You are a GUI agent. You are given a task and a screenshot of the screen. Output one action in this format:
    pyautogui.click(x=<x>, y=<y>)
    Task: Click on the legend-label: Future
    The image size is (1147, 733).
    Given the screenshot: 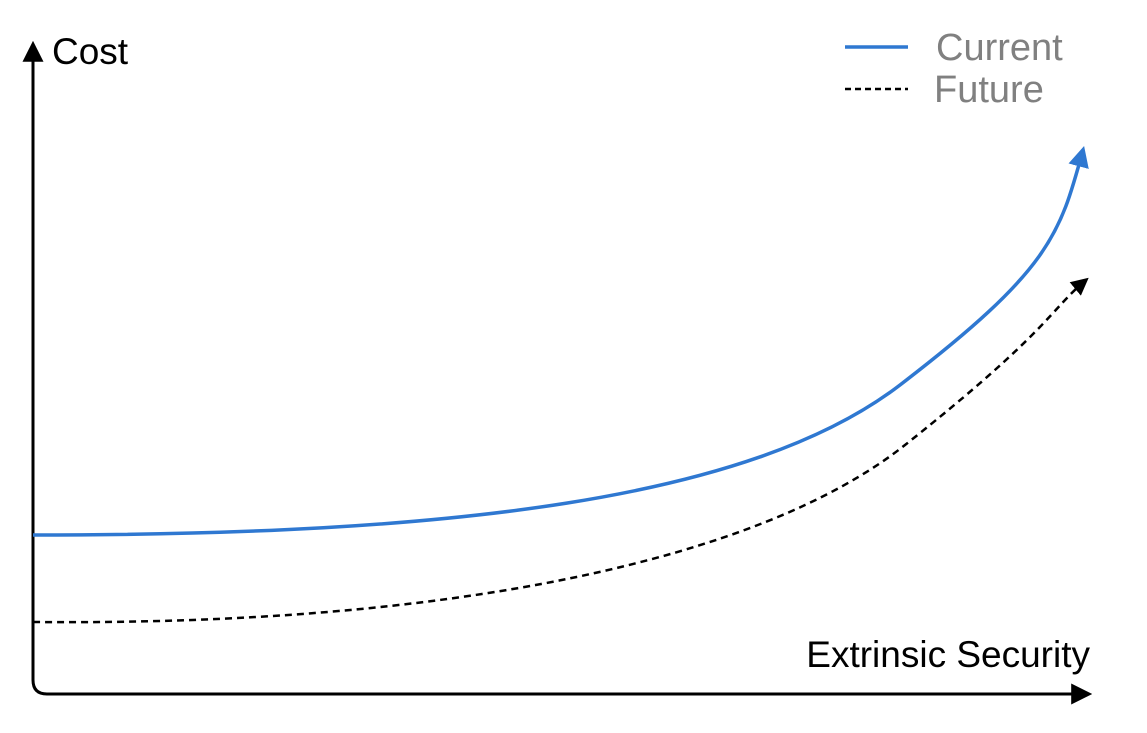 What is the action you would take?
    pyautogui.click(x=989, y=90)
    